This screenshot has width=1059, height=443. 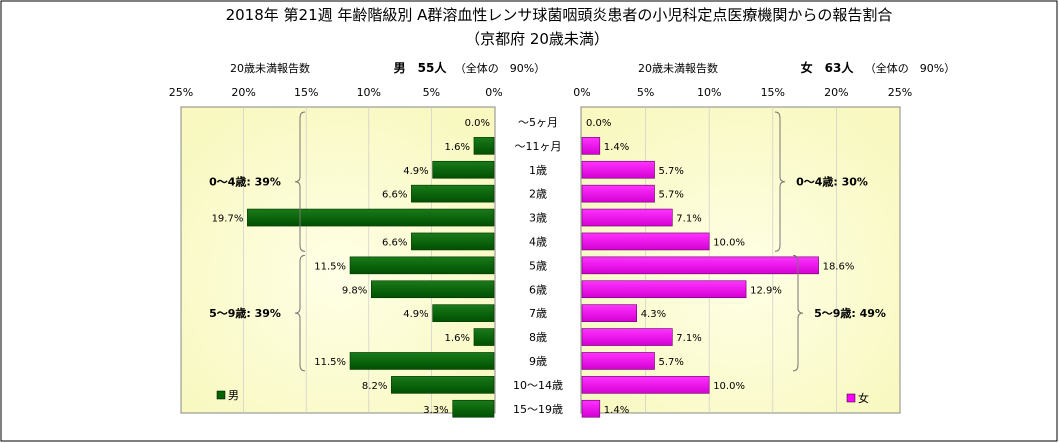 What do you see at coordinates (538, 194) in the screenshot?
I see `category-label: 2歳` at bounding box center [538, 194].